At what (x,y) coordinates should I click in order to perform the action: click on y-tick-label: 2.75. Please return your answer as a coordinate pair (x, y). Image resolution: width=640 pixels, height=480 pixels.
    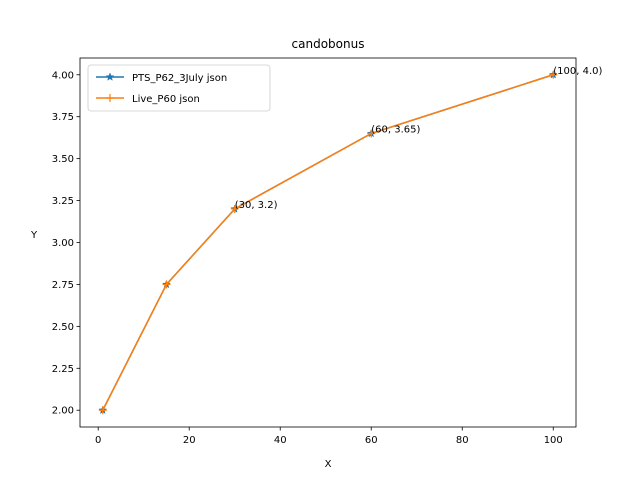
    Looking at the image, I should click on (63, 285).